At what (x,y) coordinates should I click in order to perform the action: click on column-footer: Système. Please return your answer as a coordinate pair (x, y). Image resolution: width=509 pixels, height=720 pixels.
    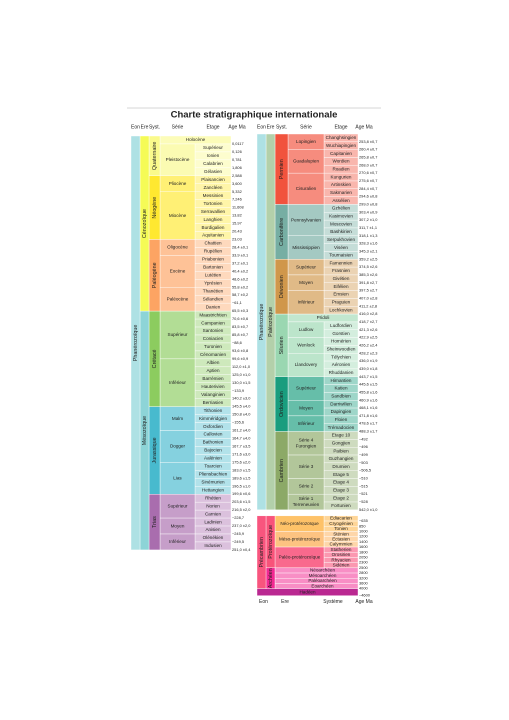
    Looking at the image, I should click on (333, 602).